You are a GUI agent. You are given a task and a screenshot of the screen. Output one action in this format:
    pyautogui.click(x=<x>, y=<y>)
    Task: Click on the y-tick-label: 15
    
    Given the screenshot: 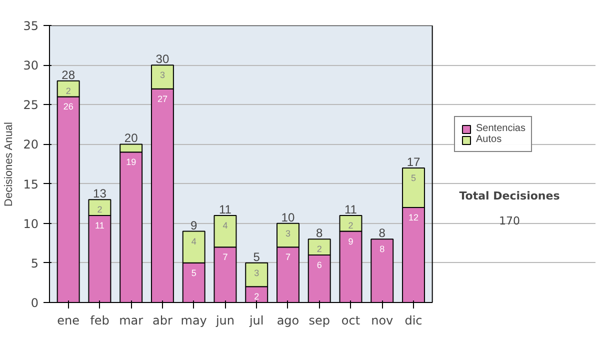 What is the action you would take?
    pyautogui.click(x=31, y=184)
    